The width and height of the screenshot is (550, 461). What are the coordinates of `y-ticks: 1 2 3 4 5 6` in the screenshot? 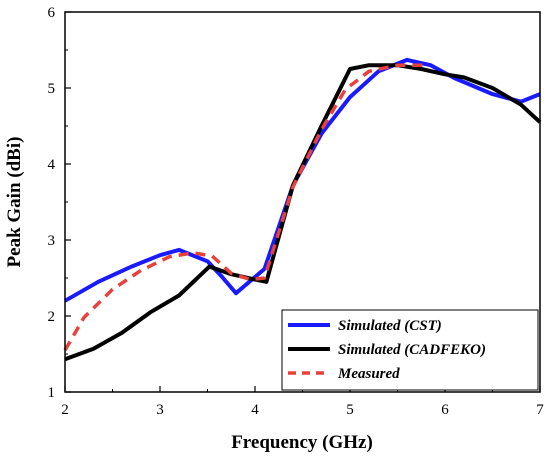 It's located at (59, 203).